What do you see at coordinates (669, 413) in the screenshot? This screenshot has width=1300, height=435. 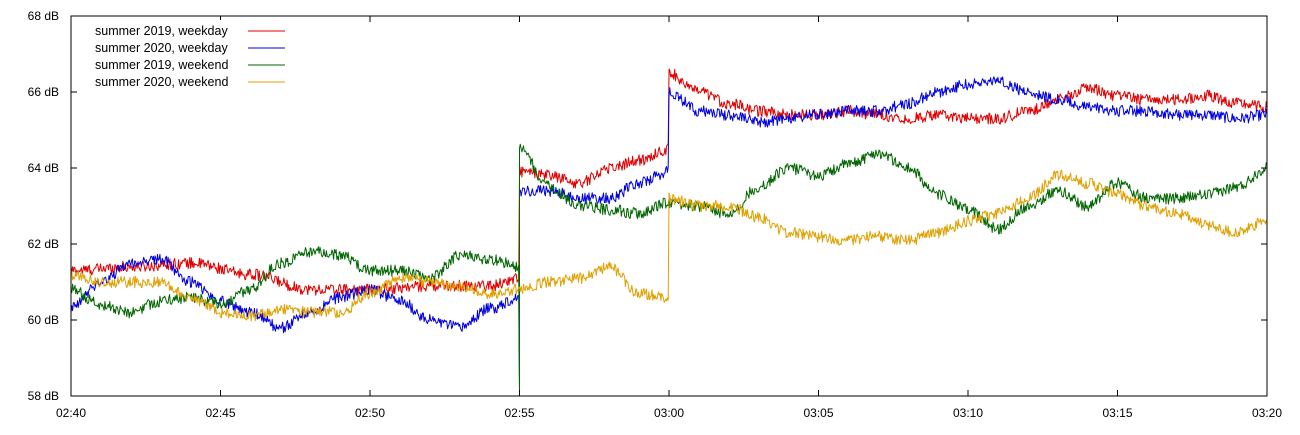 I see `x-tick-label: 03:00` at bounding box center [669, 413].